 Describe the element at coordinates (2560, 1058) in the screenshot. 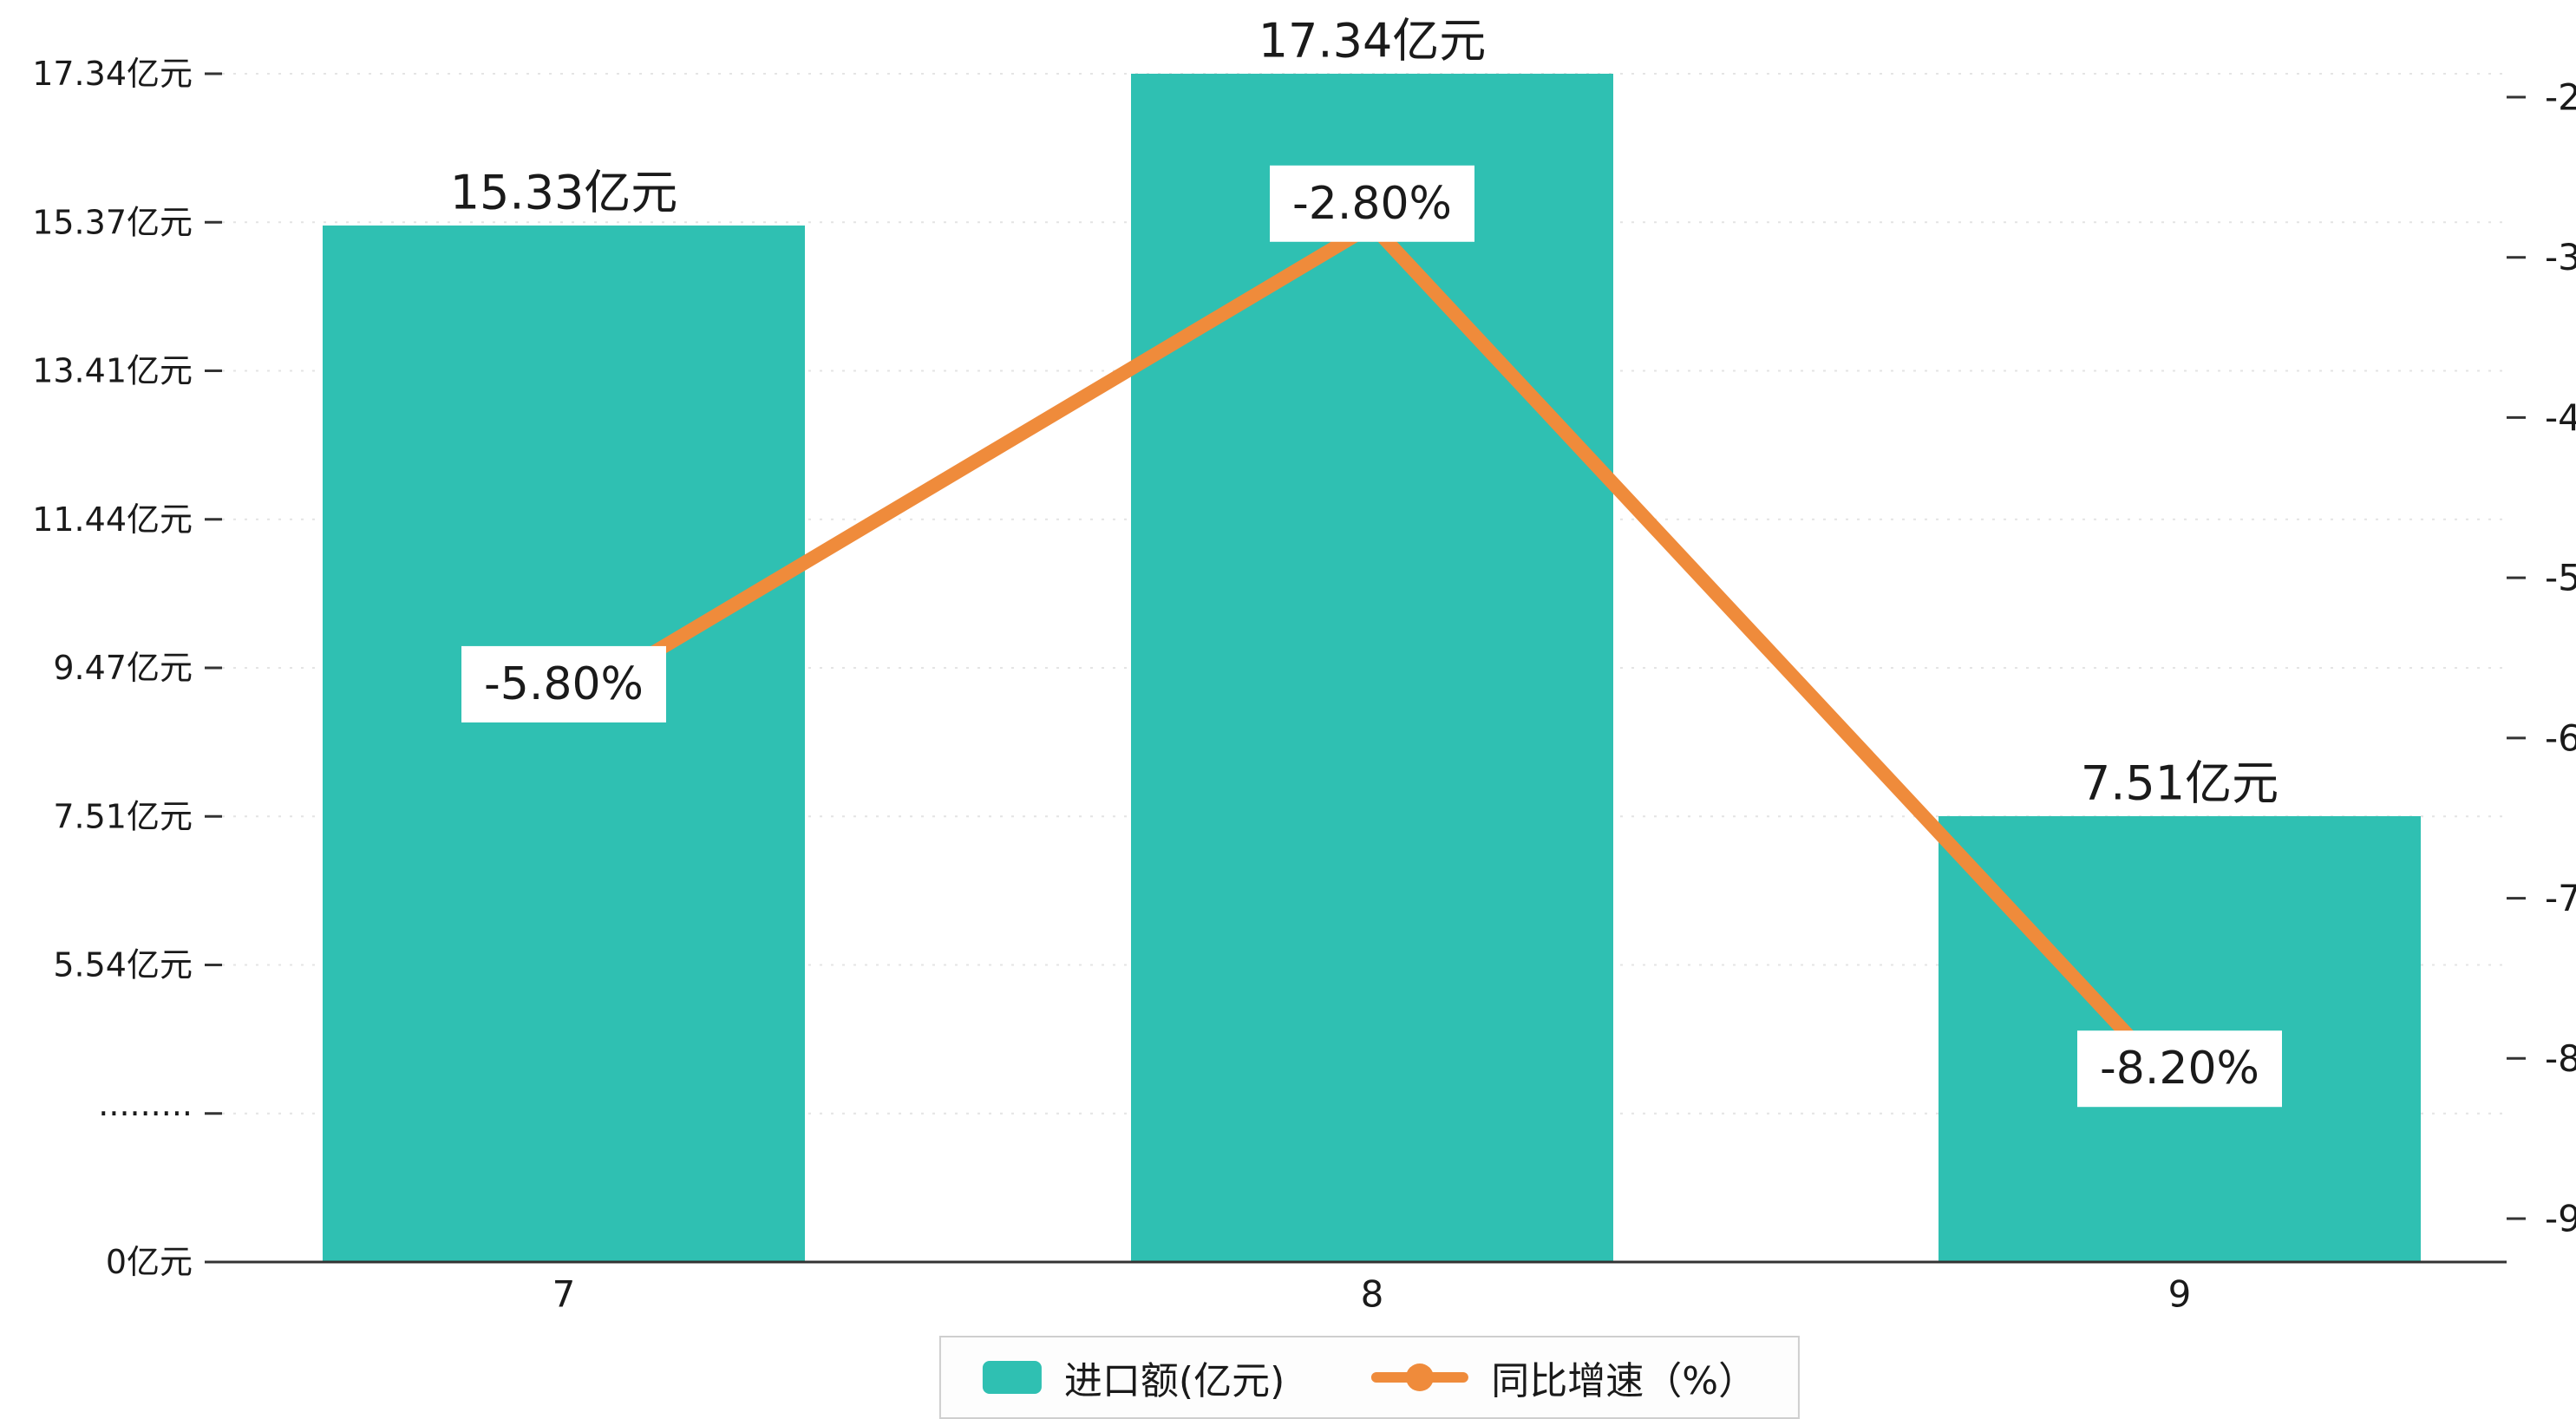

I see `y-tick-label-right: -8` at that location.